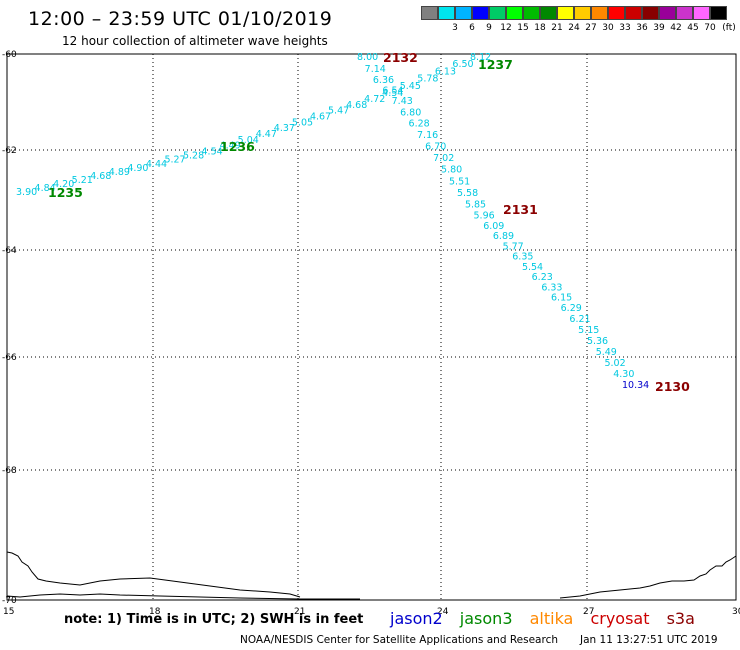 This screenshot has height=650, width=740. I want to click on legend-label: 39, so click(659, 28).